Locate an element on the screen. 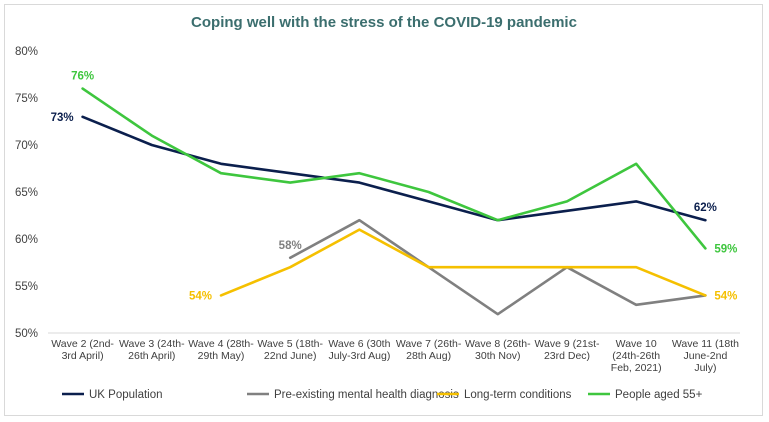 This screenshot has width=769, height=422. legend-label: Long-term conditions is located at coordinates (518, 395).